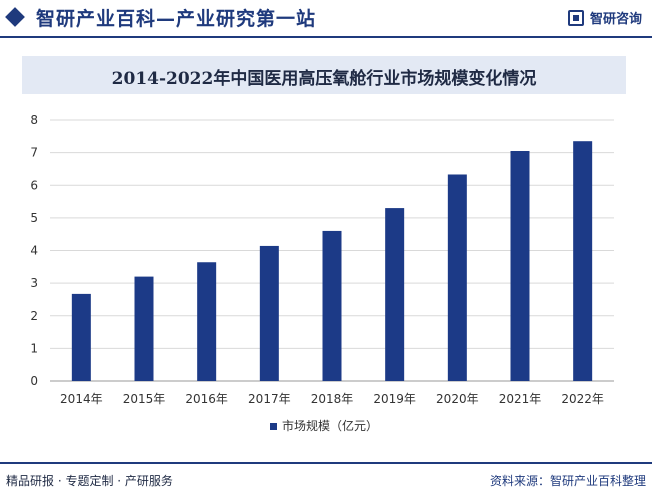 Image resolution: width=652 pixels, height=494 pixels. Describe the element at coordinates (326, 19) in the screenshot. I see `page-header: 智研产业百科—产业研究第一站 智研咨询` at that location.